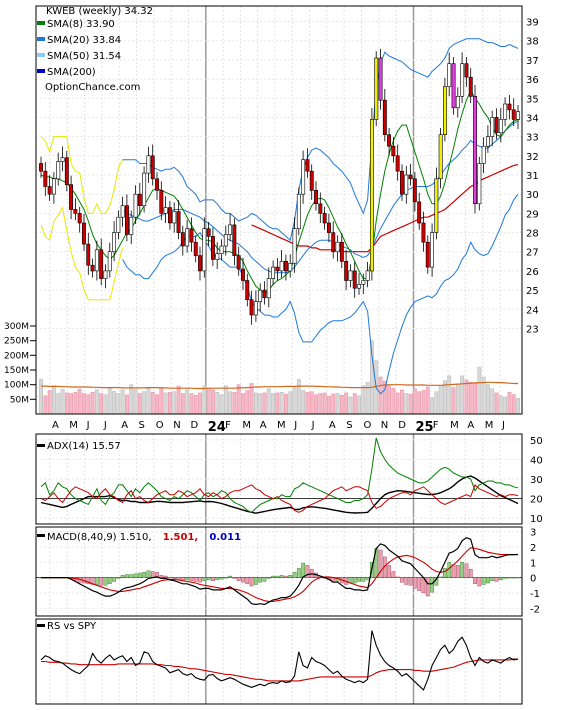 The height and width of the screenshot is (710, 566). What do you see at coordinates (532, 80) in the screenshot?
I see `price-y-tick-label: 36` at bounding box center [532, 80].